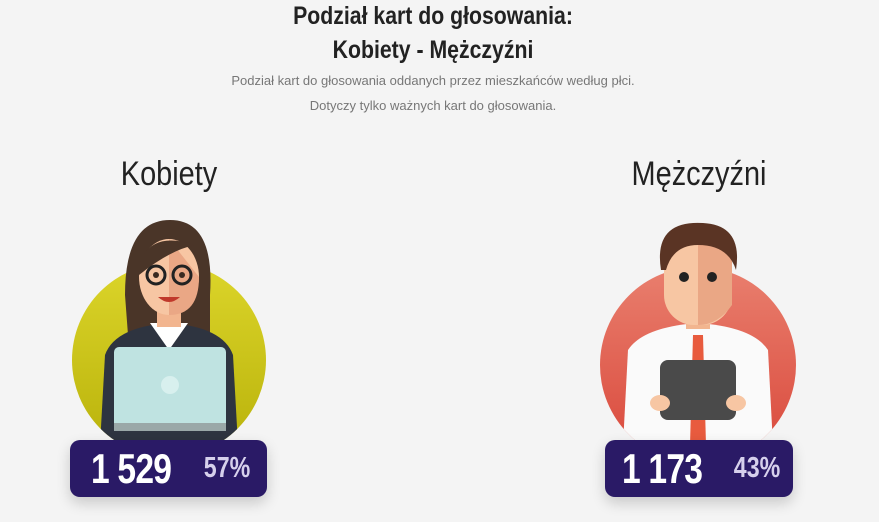  What do you see at coordinates (226, 468) in the screenshot?
I see `women-percent: 57%` at bounding box center [226, 468].